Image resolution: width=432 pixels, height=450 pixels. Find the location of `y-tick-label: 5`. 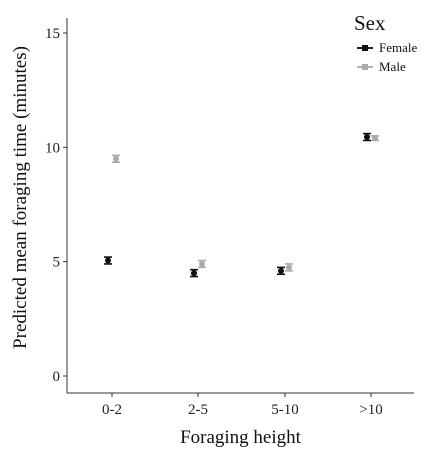

y-tick-label: 5 is located at coordinates (57, 263).